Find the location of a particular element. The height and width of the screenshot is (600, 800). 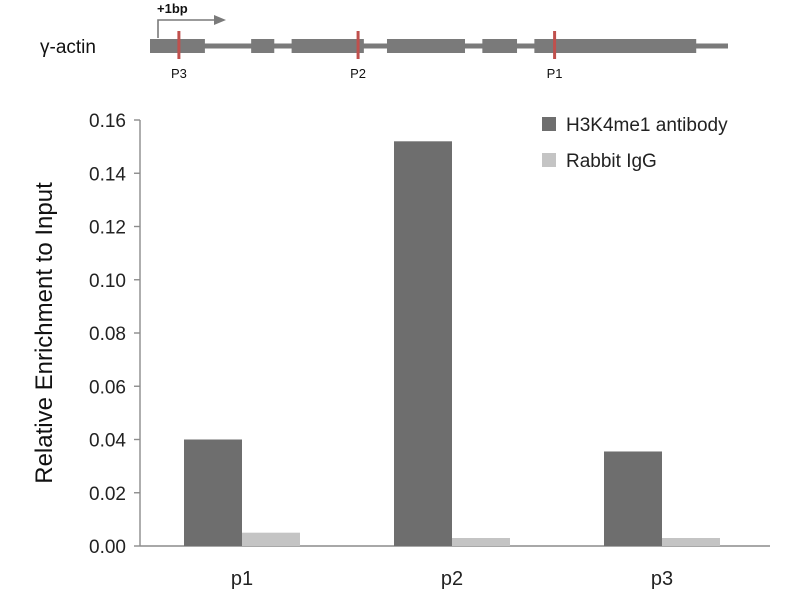

legend-label-1: H3K4me1 antibody is located at coordinates (647, 125).